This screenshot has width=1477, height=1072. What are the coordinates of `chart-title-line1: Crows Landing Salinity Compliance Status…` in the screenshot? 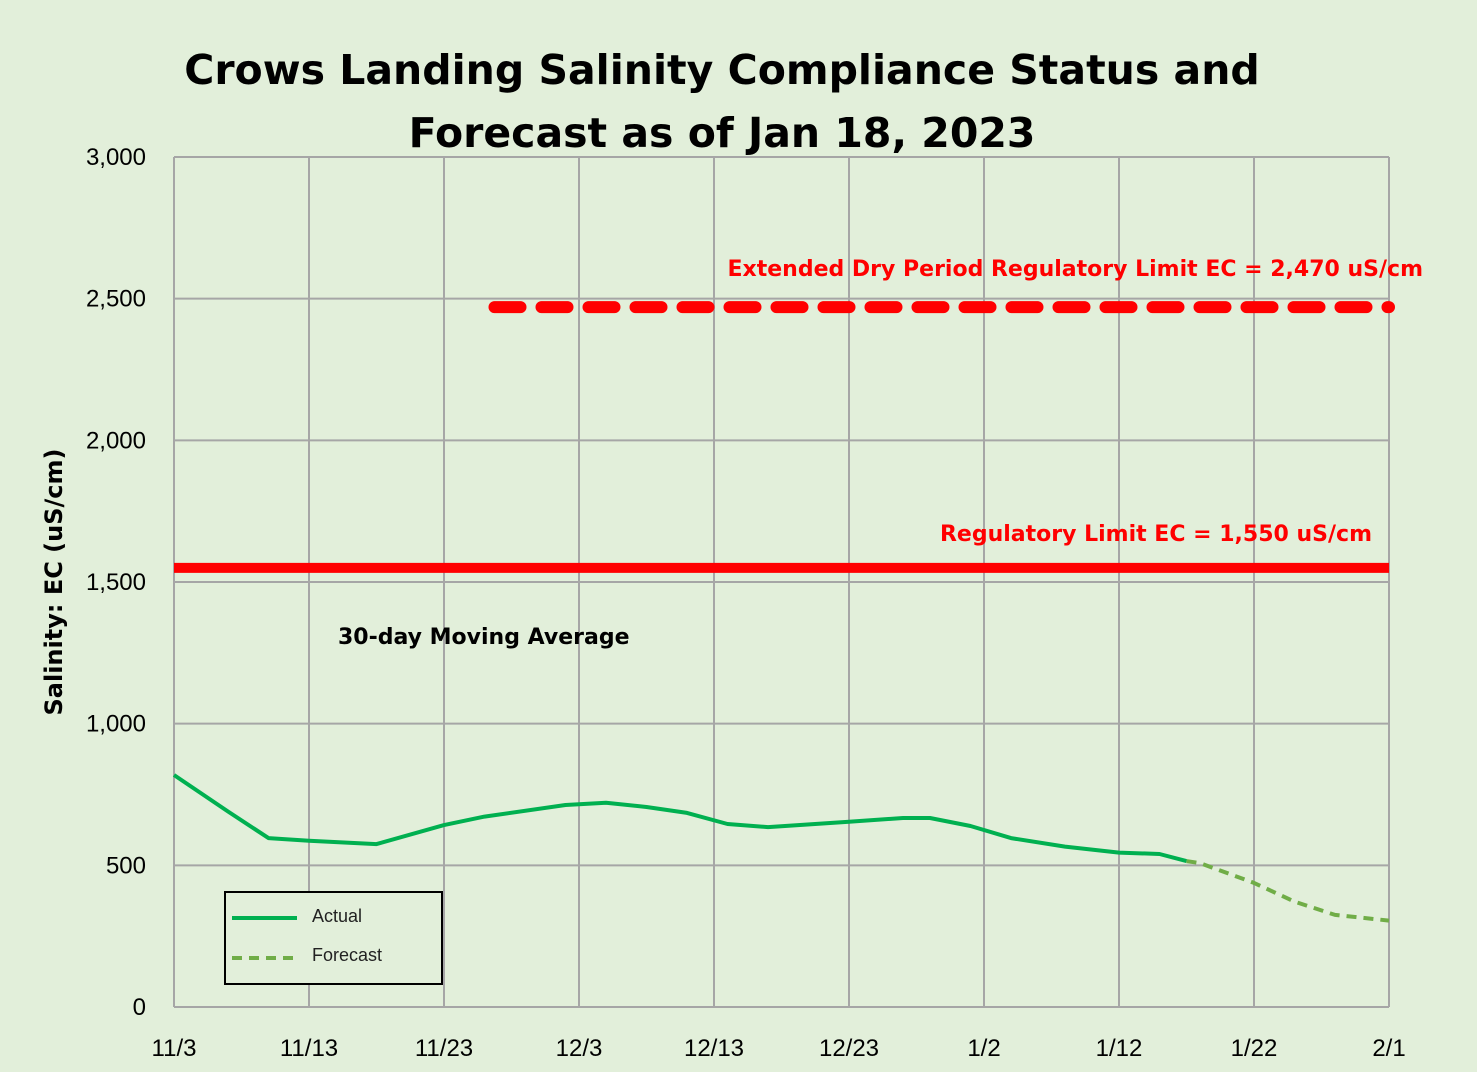 It's located at (722, 70).